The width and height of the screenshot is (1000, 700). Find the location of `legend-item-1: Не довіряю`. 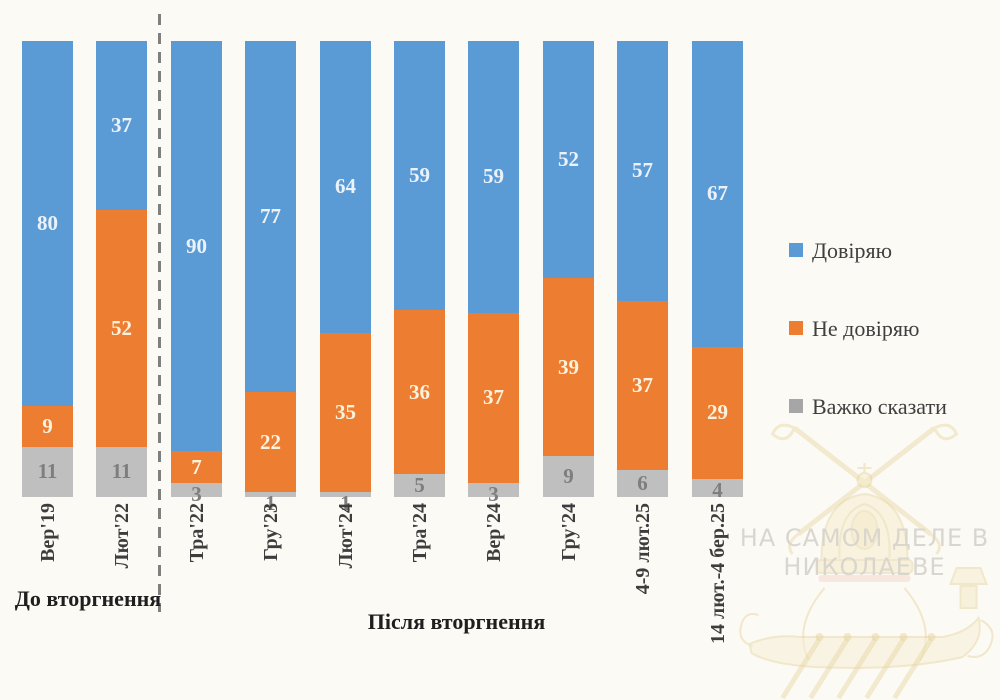

legend-item-1: Не довіряю is located at coordinates (868, 329).